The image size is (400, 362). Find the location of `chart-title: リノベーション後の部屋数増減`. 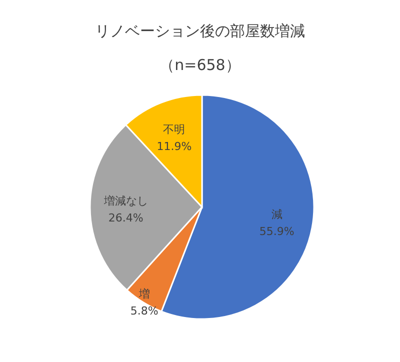

chart-title: リノベーション後の部屋数増減 is located at coordinates (200, 31).